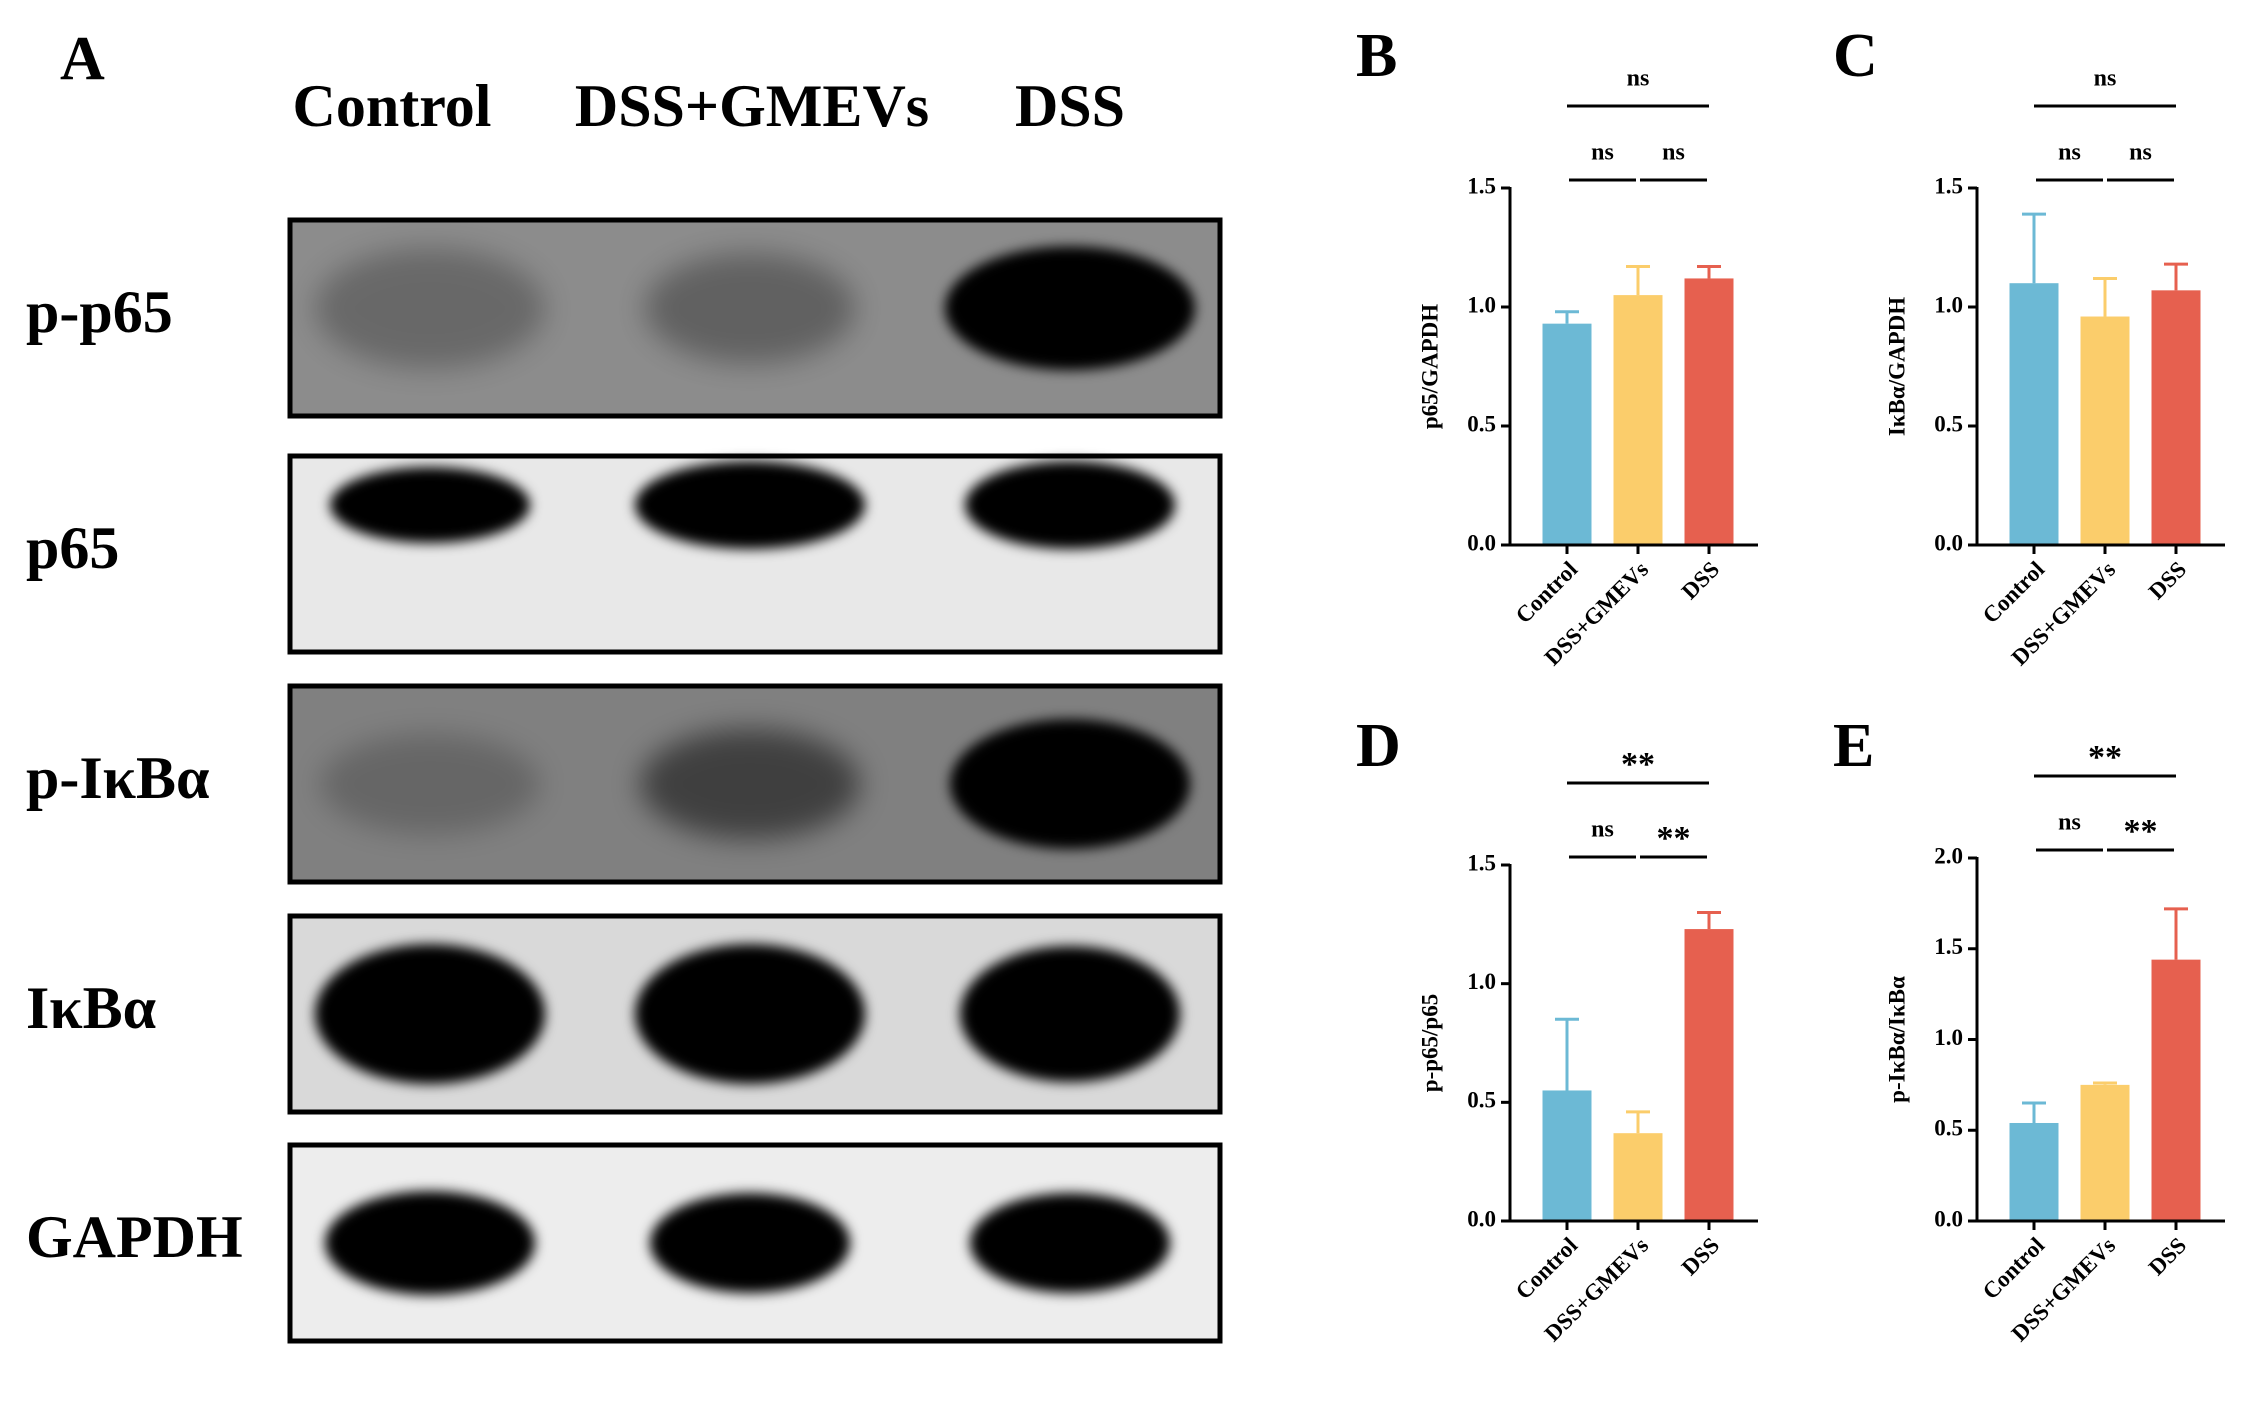  What do you see at coordinates (1948, 855) in the screenshot?
I see `y-tick-label: 2.0` at bounding box center [1948, 855].